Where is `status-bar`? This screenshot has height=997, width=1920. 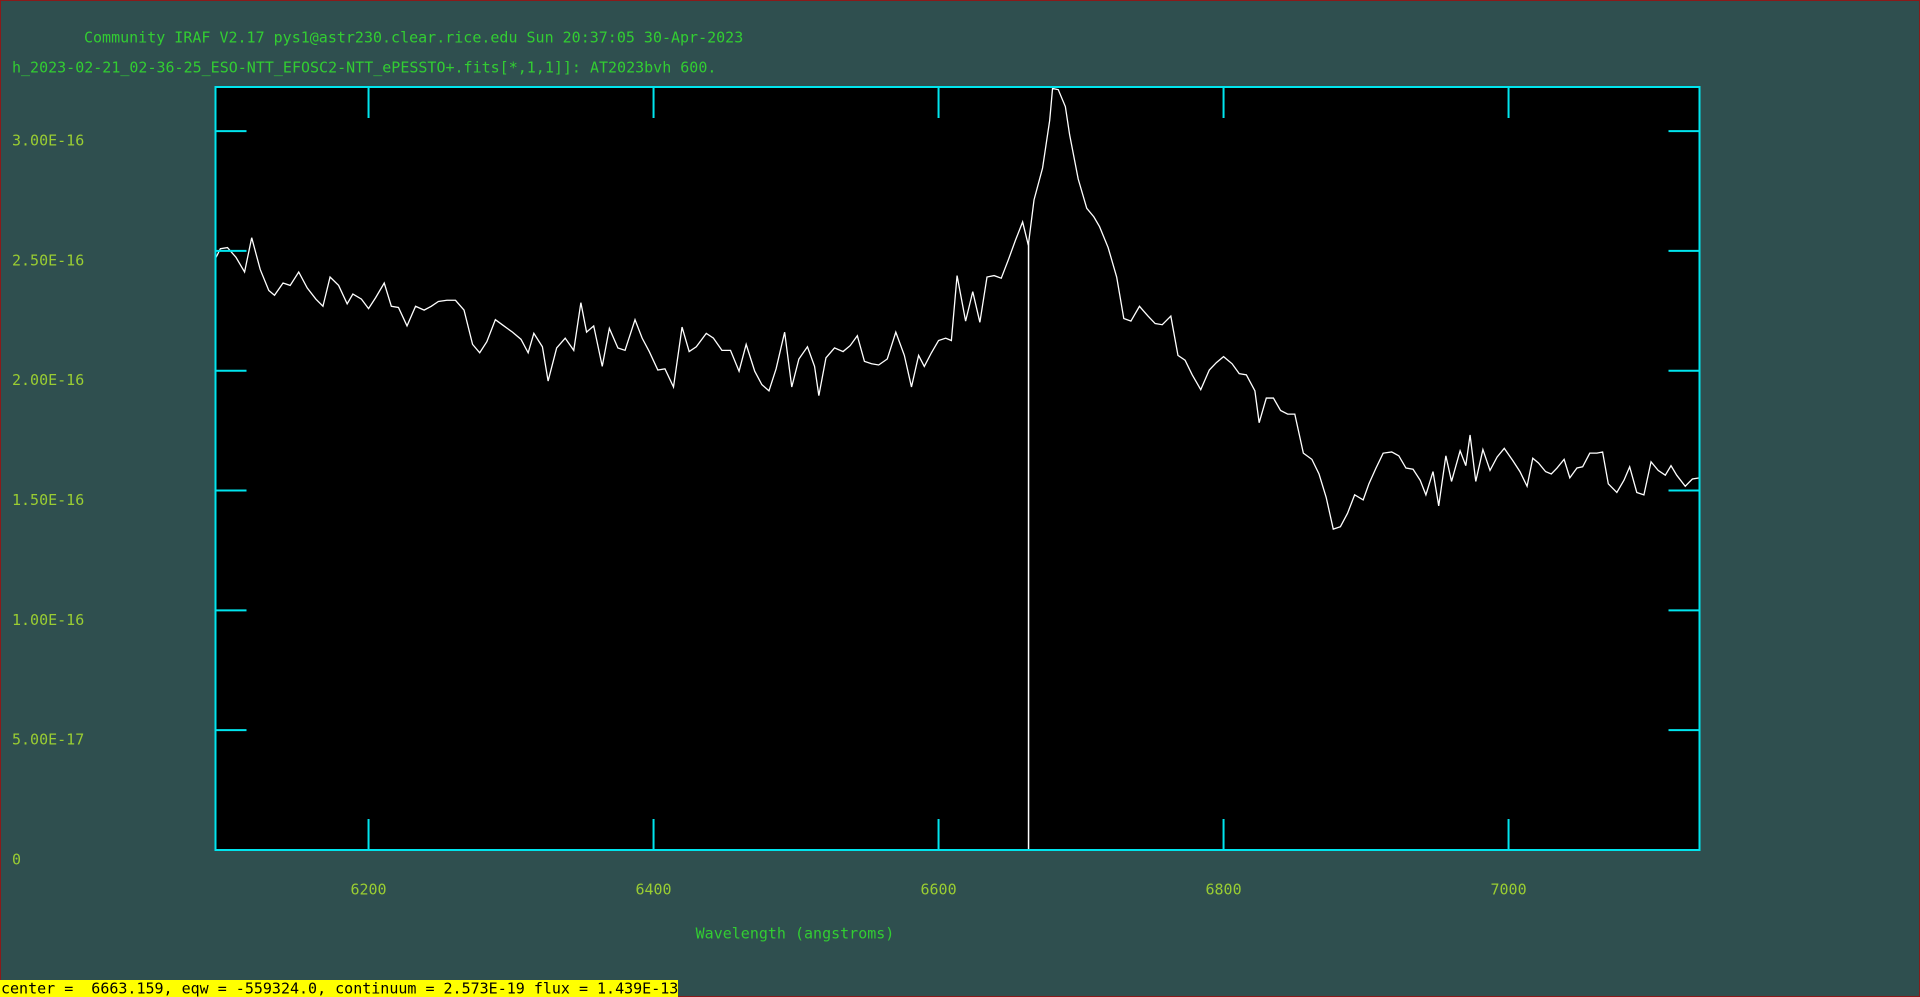 status-bar is located at coordinates (339, 988).